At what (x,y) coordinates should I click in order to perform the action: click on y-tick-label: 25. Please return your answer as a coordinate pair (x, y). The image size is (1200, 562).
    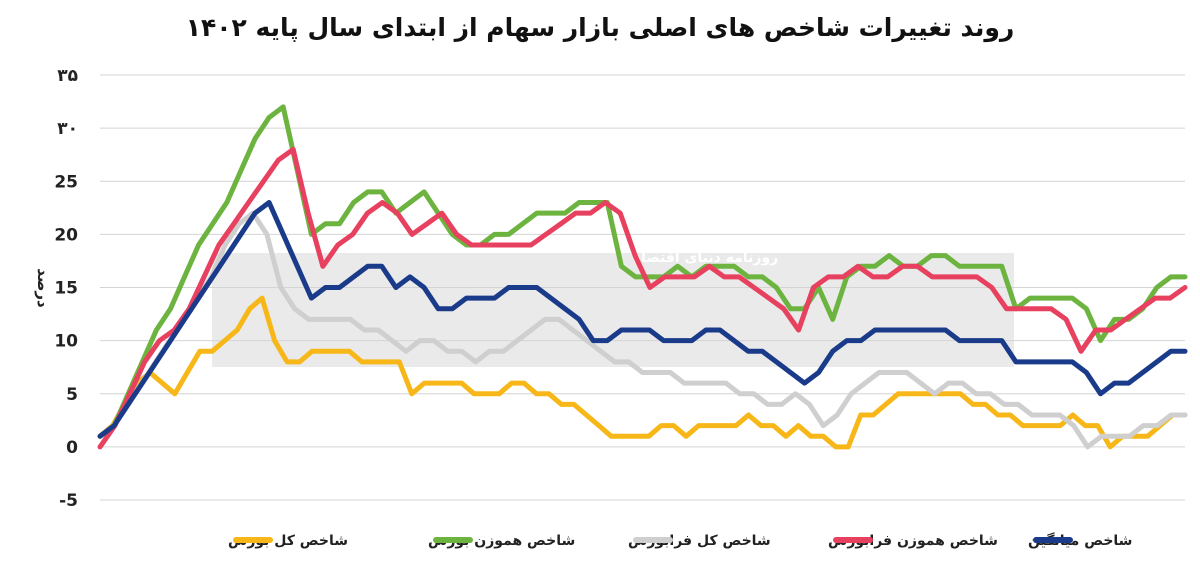
    Looking at the image, I should click on (66, 182).